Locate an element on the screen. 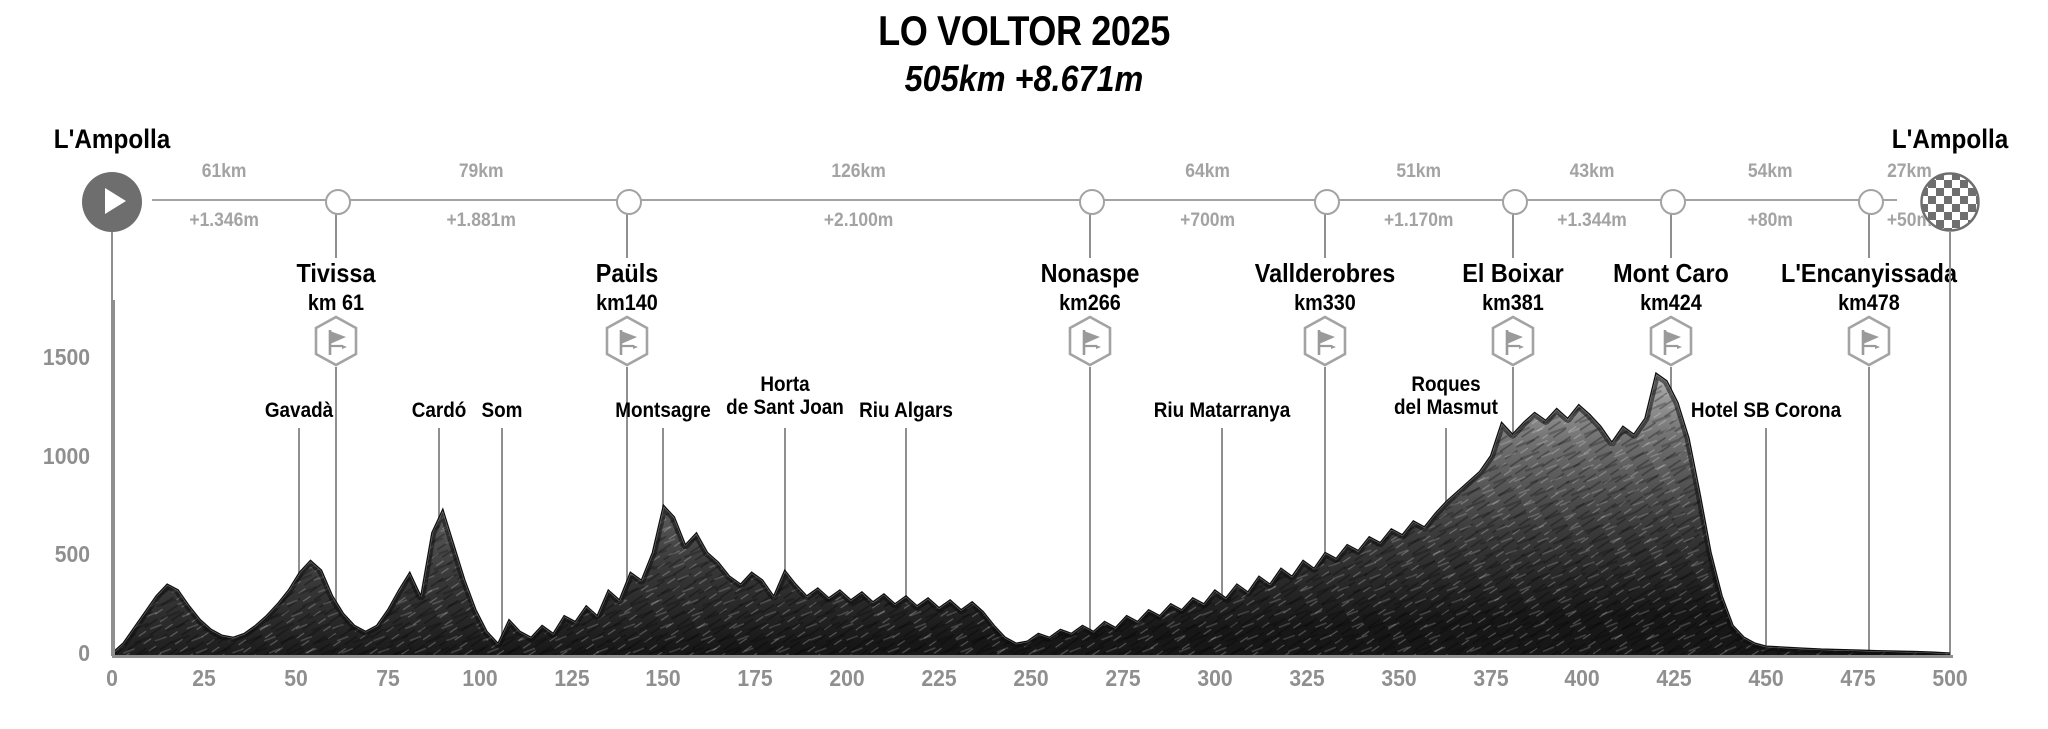 This screenshot has height=729, width=2048. poi-label-line: Riu Algars is located at coordinates (906, 410).